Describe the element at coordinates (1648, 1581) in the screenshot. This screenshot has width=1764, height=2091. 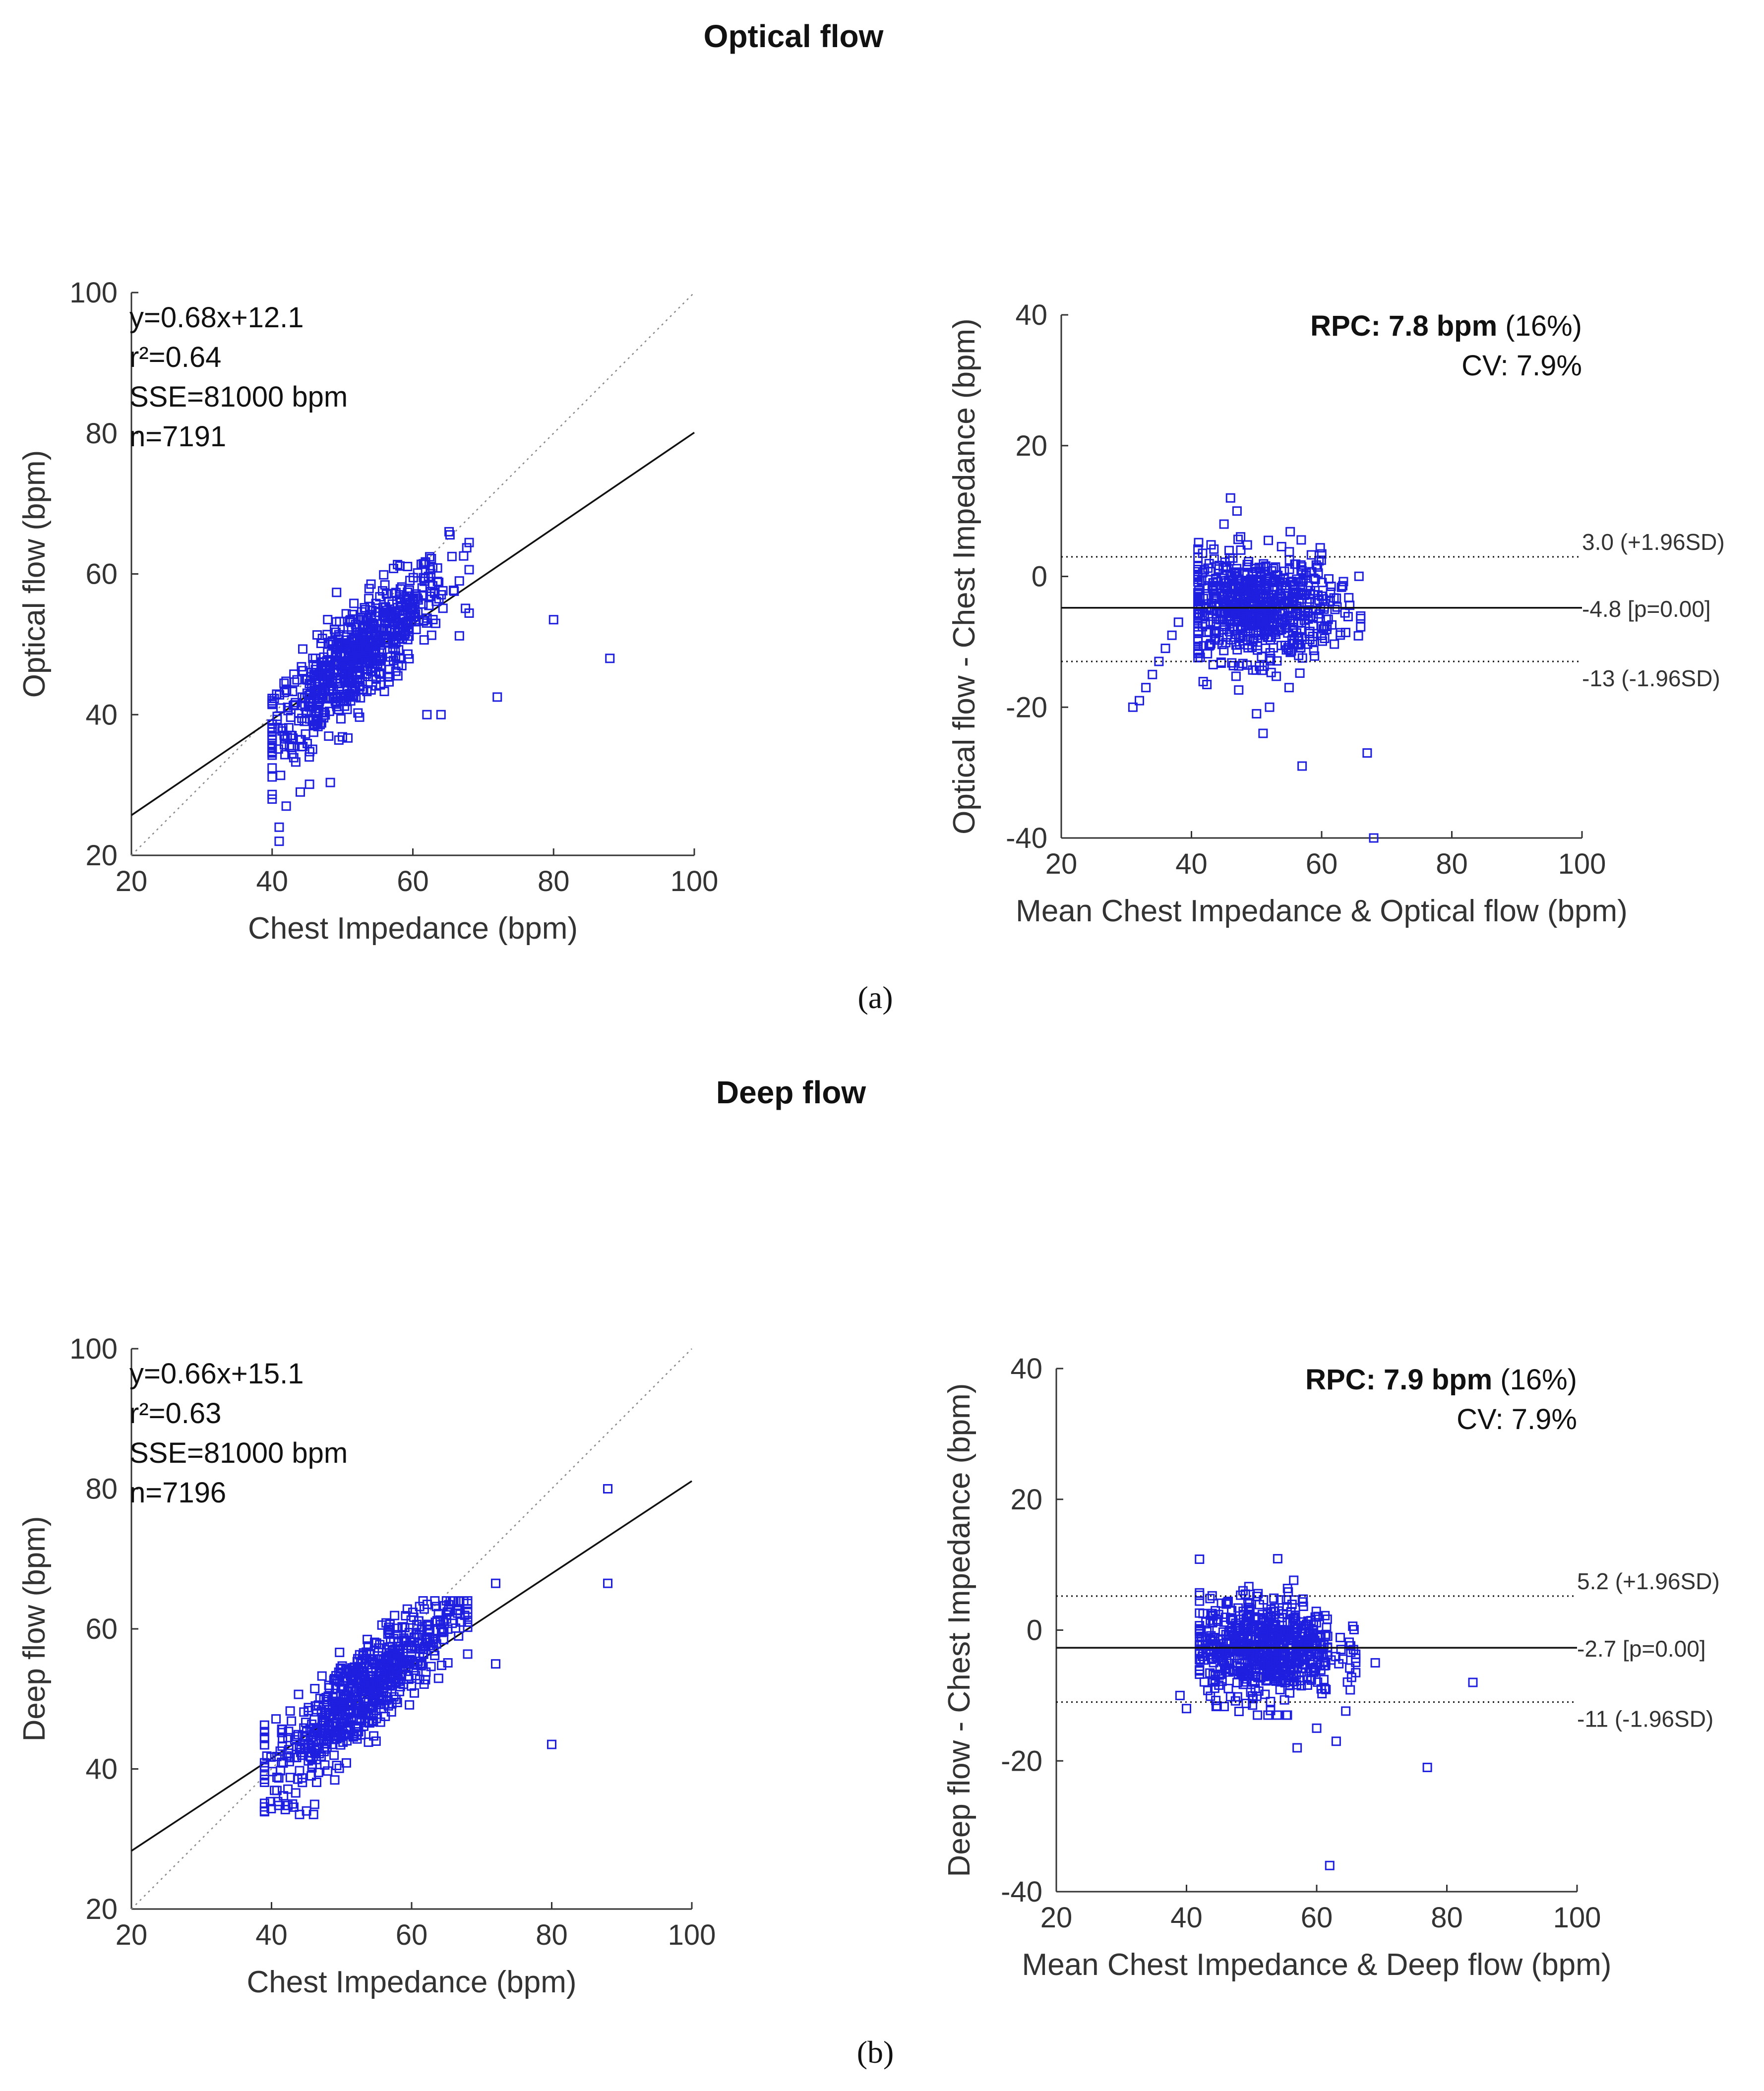
I see `upper-loa-label: 5.2 (+1.96SD)` at that location.